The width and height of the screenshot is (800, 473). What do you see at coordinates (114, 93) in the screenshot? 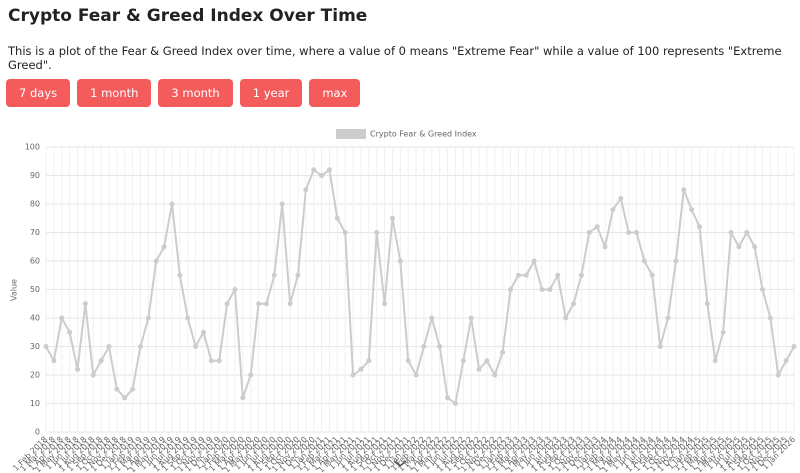
I see `range-button: 1 month` at bounding box center [114, 93].